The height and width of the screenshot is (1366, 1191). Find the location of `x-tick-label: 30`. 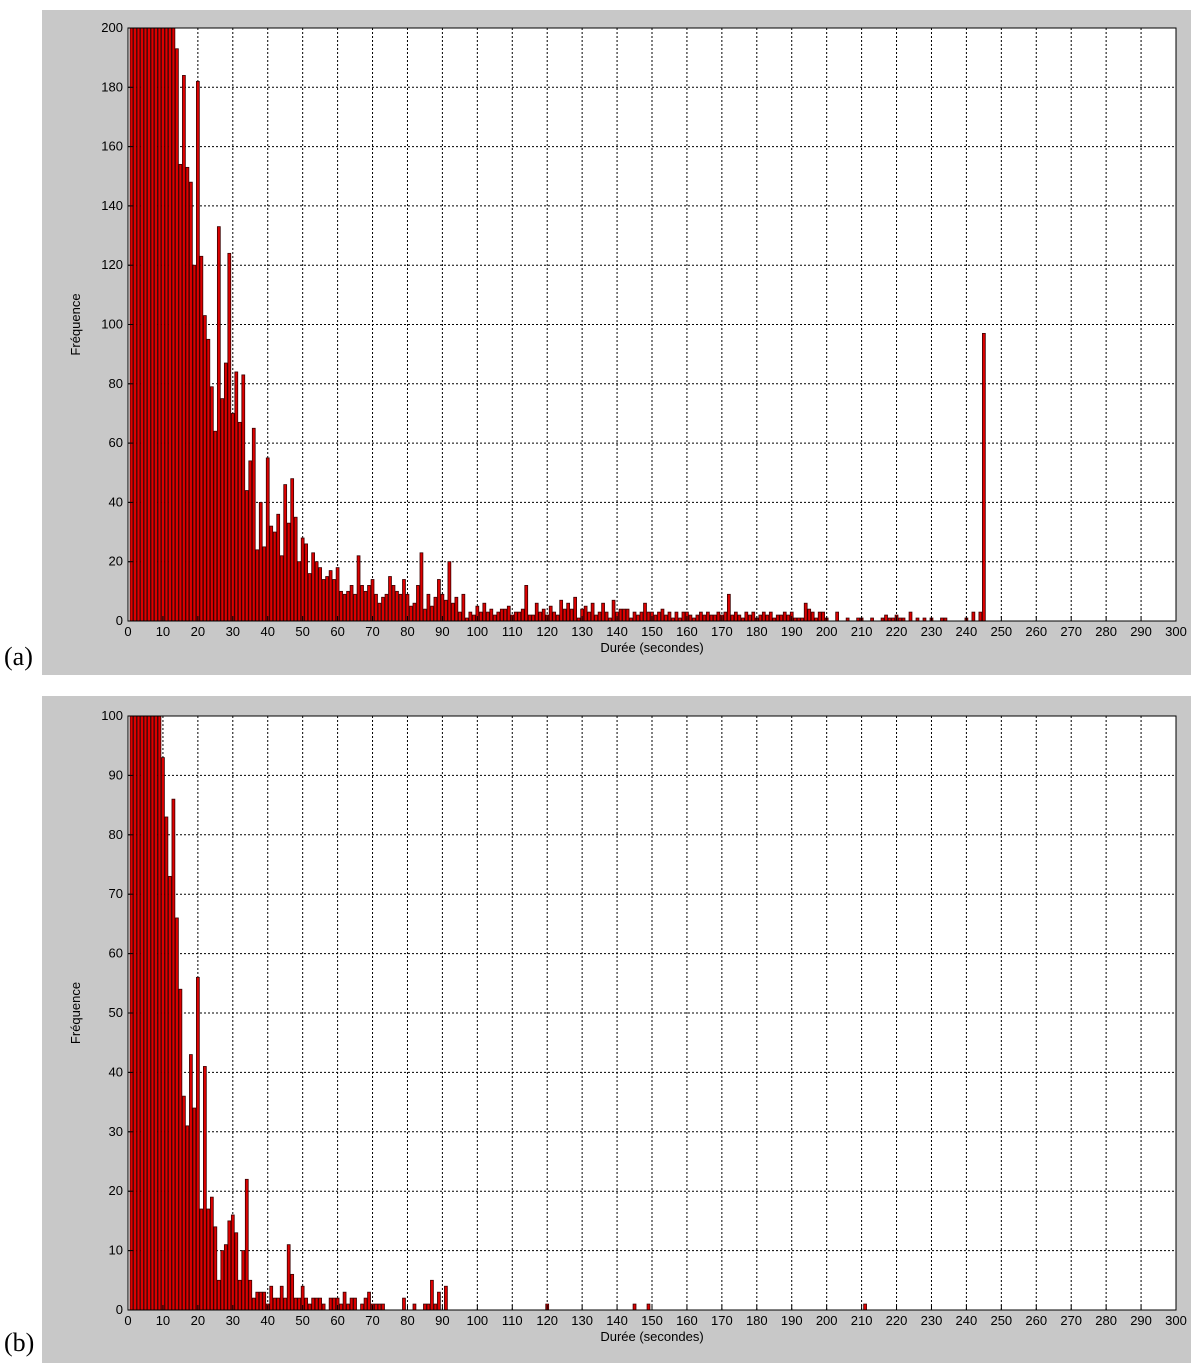

x-tick-label: 30 is located at coordinates (233, 1320).